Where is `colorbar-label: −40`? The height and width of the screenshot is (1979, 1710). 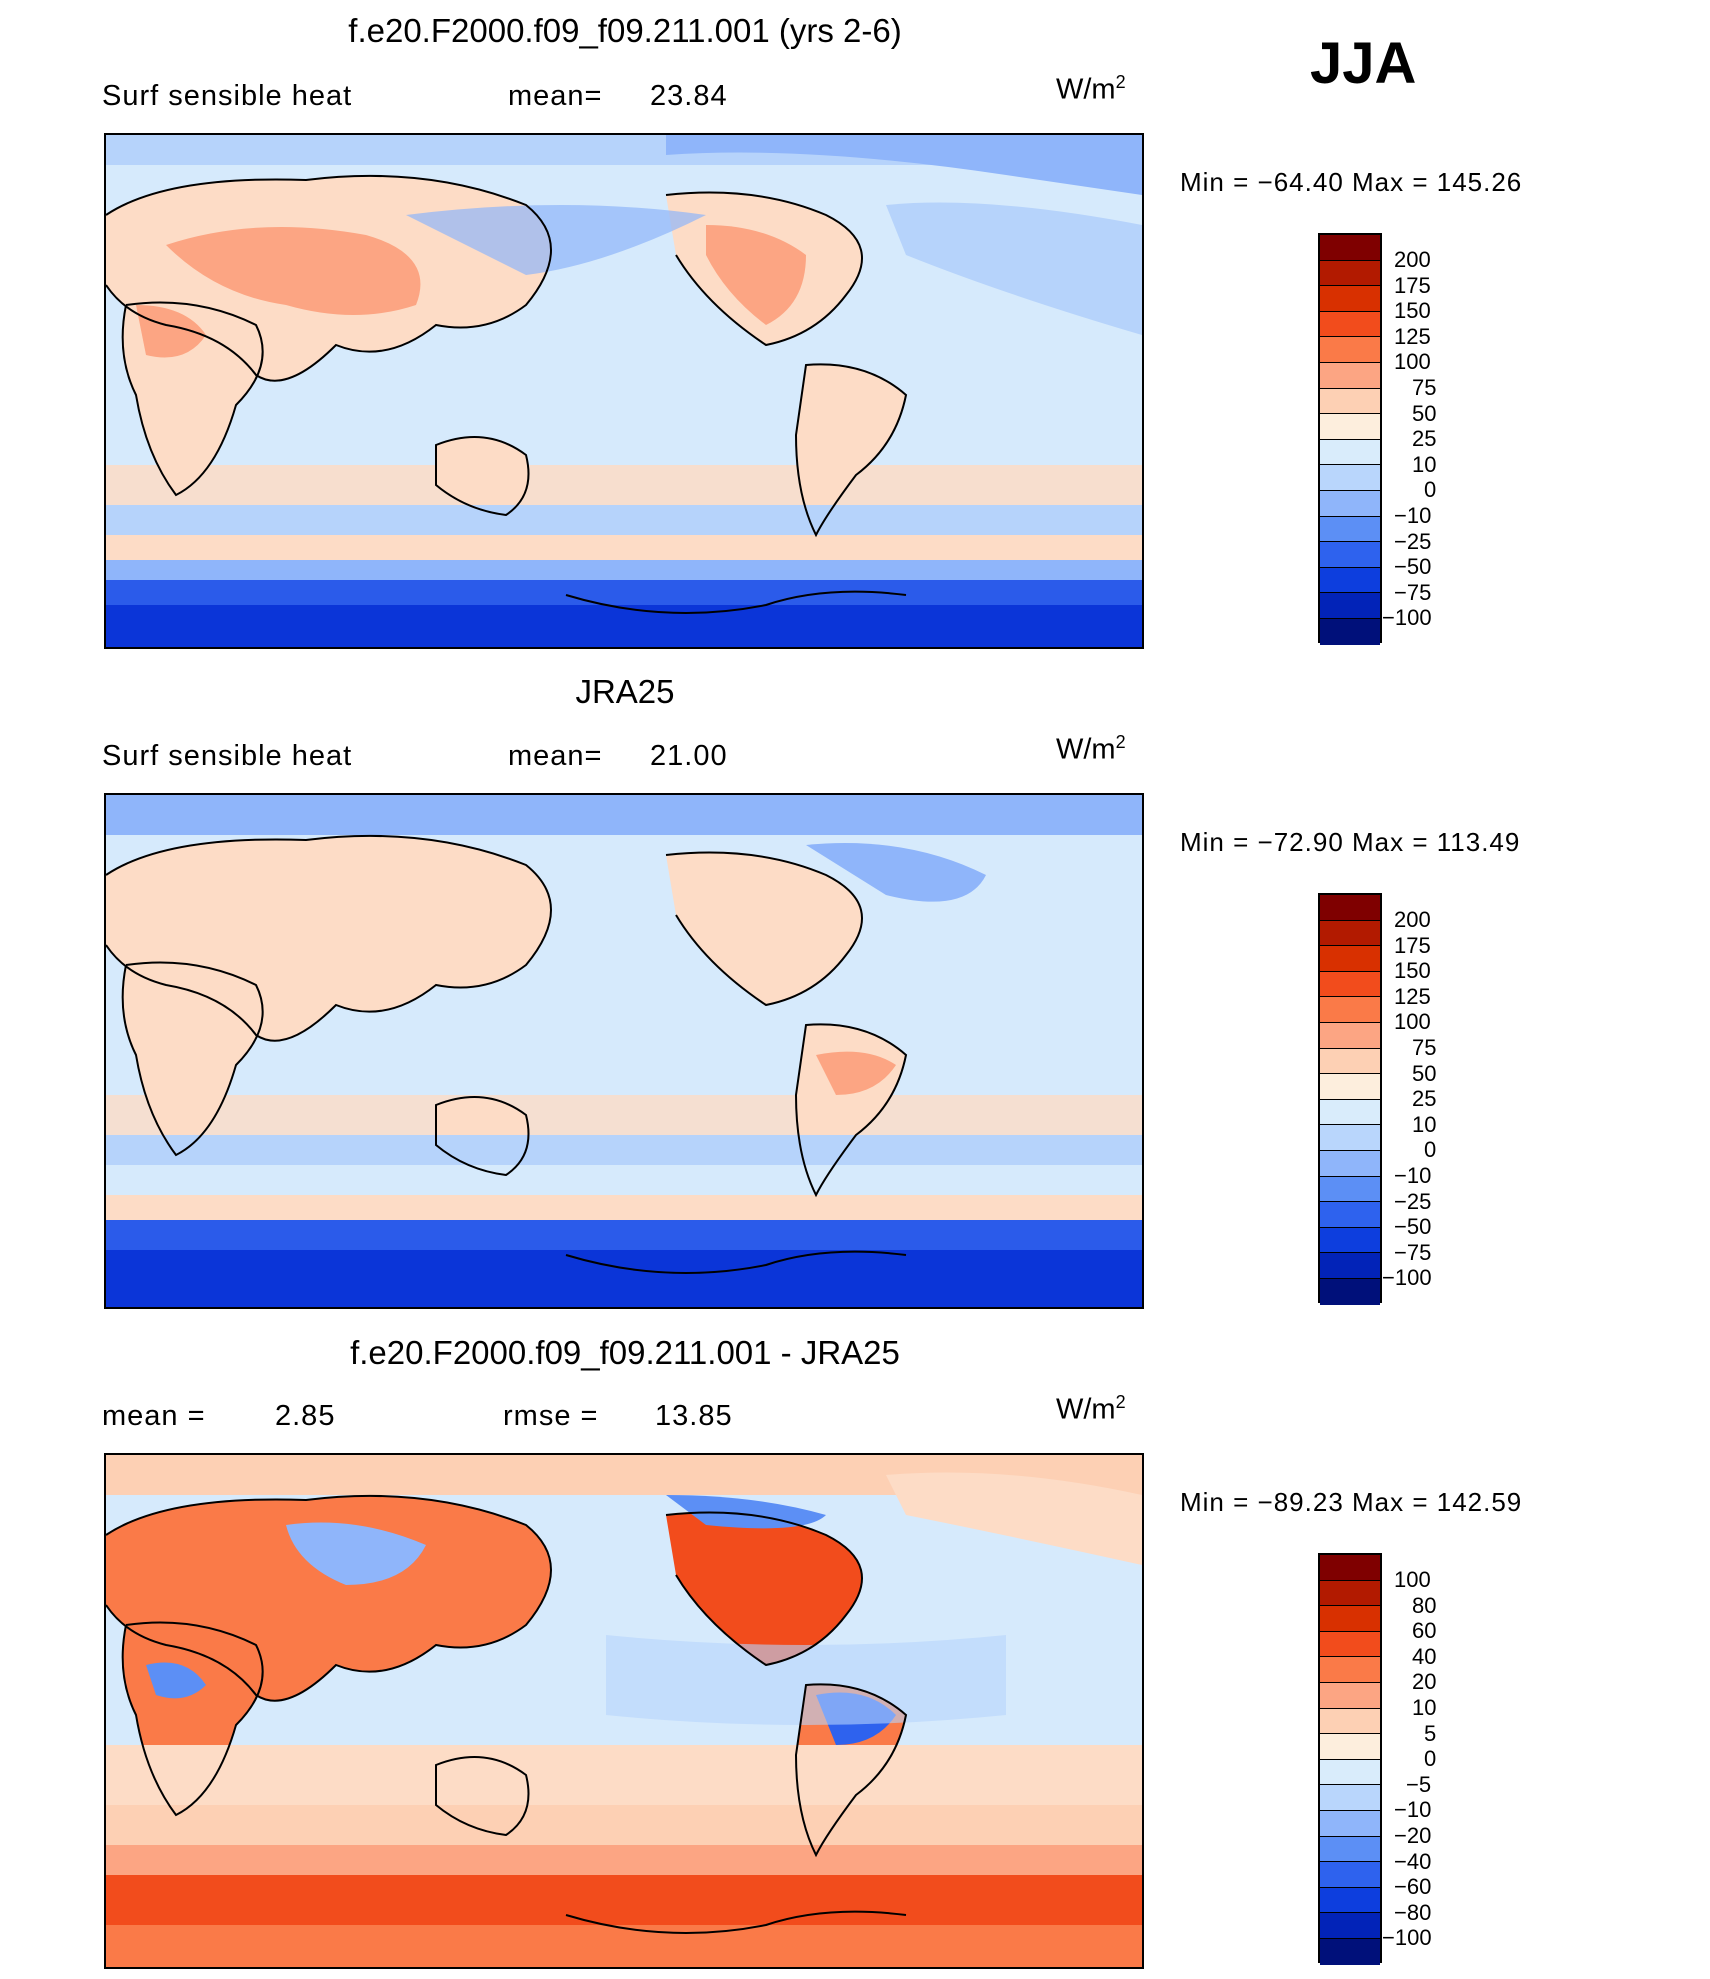
colorbar-label: −40 is located at coordinates (1413, 1861).